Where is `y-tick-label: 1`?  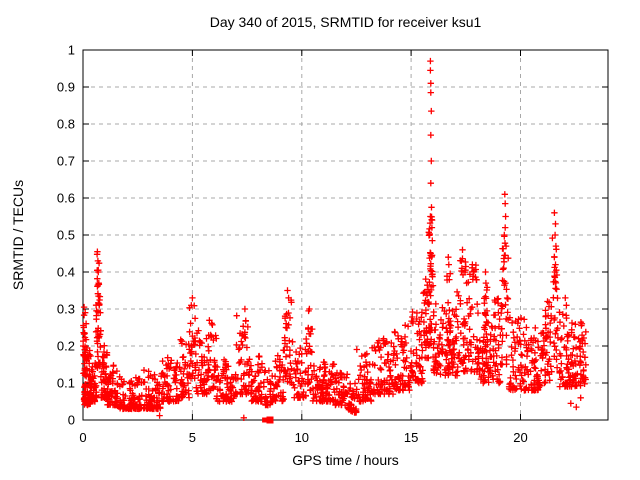 y-tick-label: 1 is located at coordinates (71, 50).